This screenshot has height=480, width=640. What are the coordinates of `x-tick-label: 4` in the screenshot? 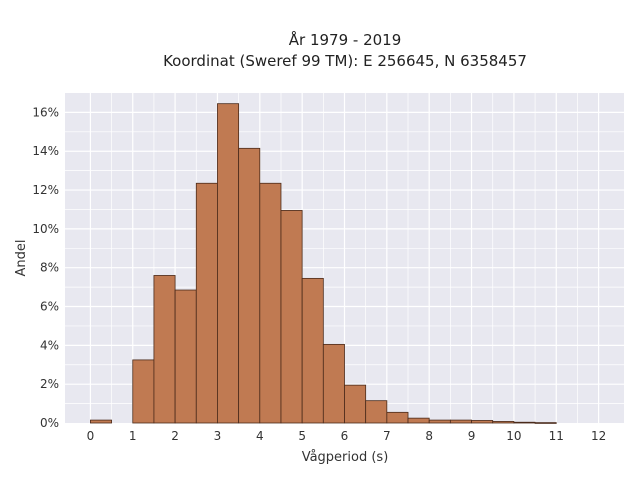 It's located at (260, 436).